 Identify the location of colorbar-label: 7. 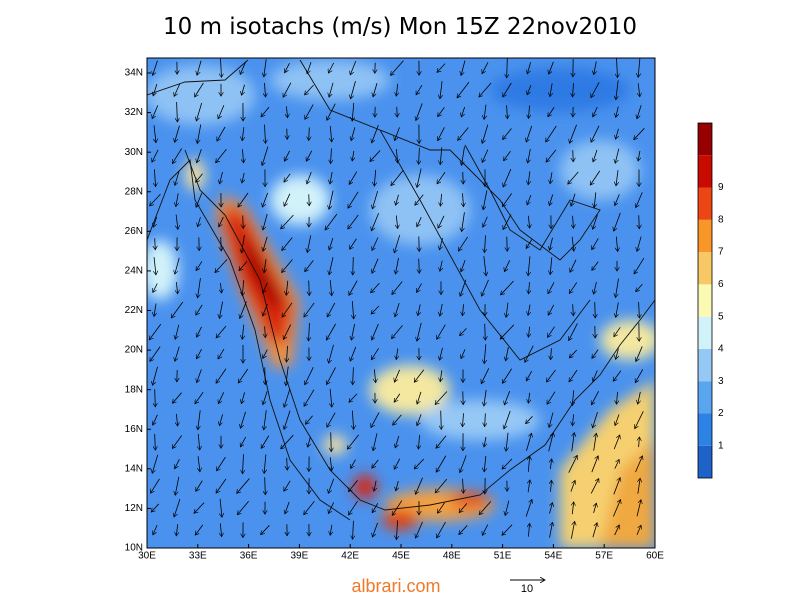
(721, 252).